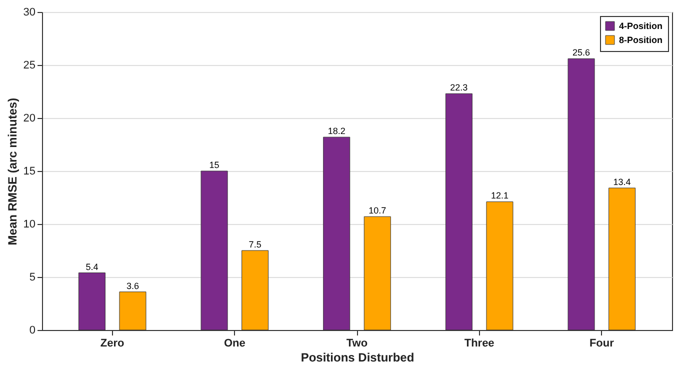 The width and height of the screenshot is (685, 370). Describe the element at coordinates (357, 357) in the screenshot. I see `x-axis-title: Positions Disturbed` at that location.